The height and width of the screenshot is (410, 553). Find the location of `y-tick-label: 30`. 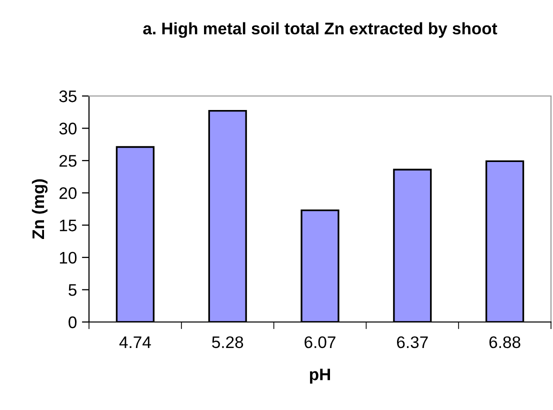

y-tick-label: 30 is located at coordinates (68, 128).